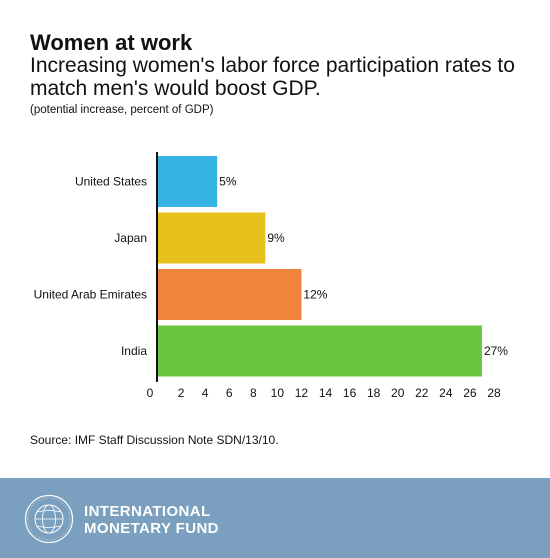  I want to click on category-label: United Arab Emirates, so click(90, 295).